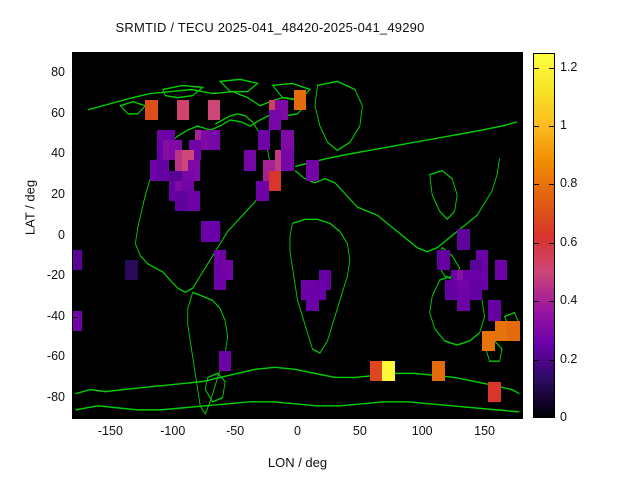 The image size is (640, 480). What do you see at coordinates (422, 431) in the screenshot?
I see `x-axis-tick-label: 100` at bounding box center [422, 431].